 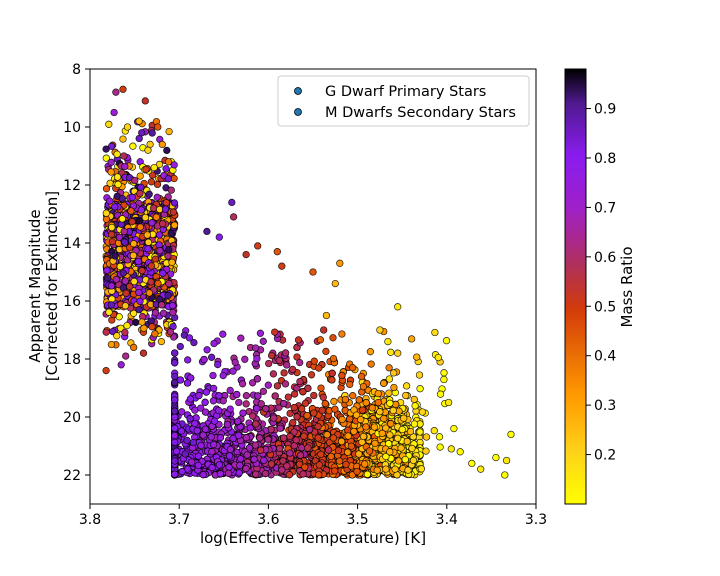 I want to click on legend-marker-m-dwarf, so click(x=298, y=112).